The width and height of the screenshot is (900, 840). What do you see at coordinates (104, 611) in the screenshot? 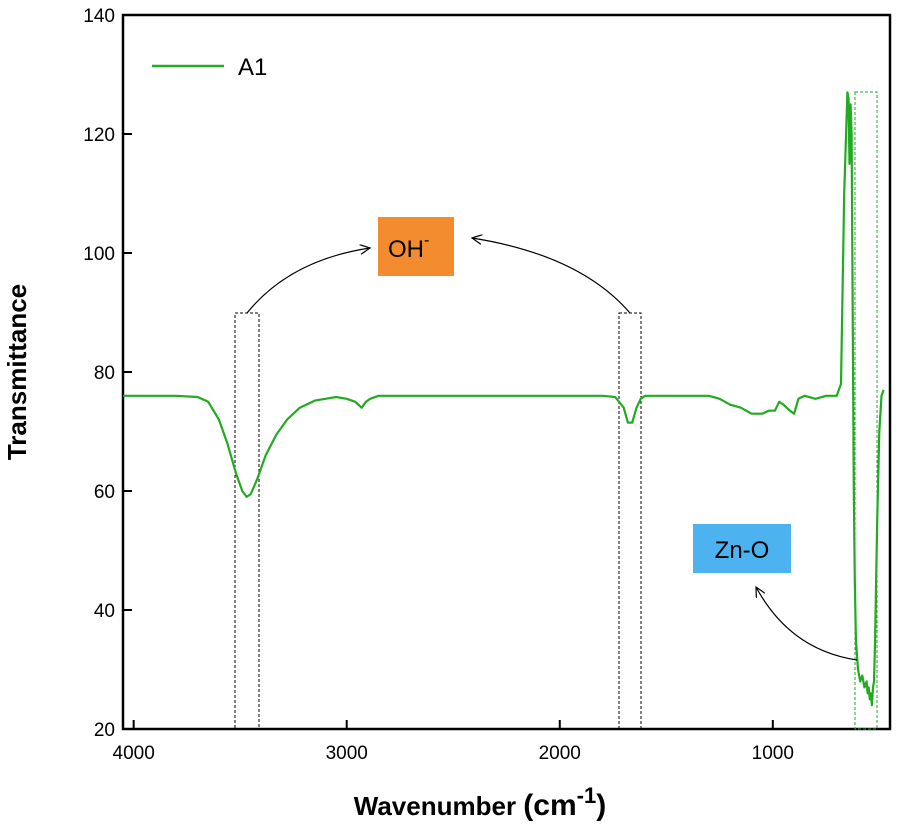
I see `y-tick-label: 40` at bounding box center [104, 611].